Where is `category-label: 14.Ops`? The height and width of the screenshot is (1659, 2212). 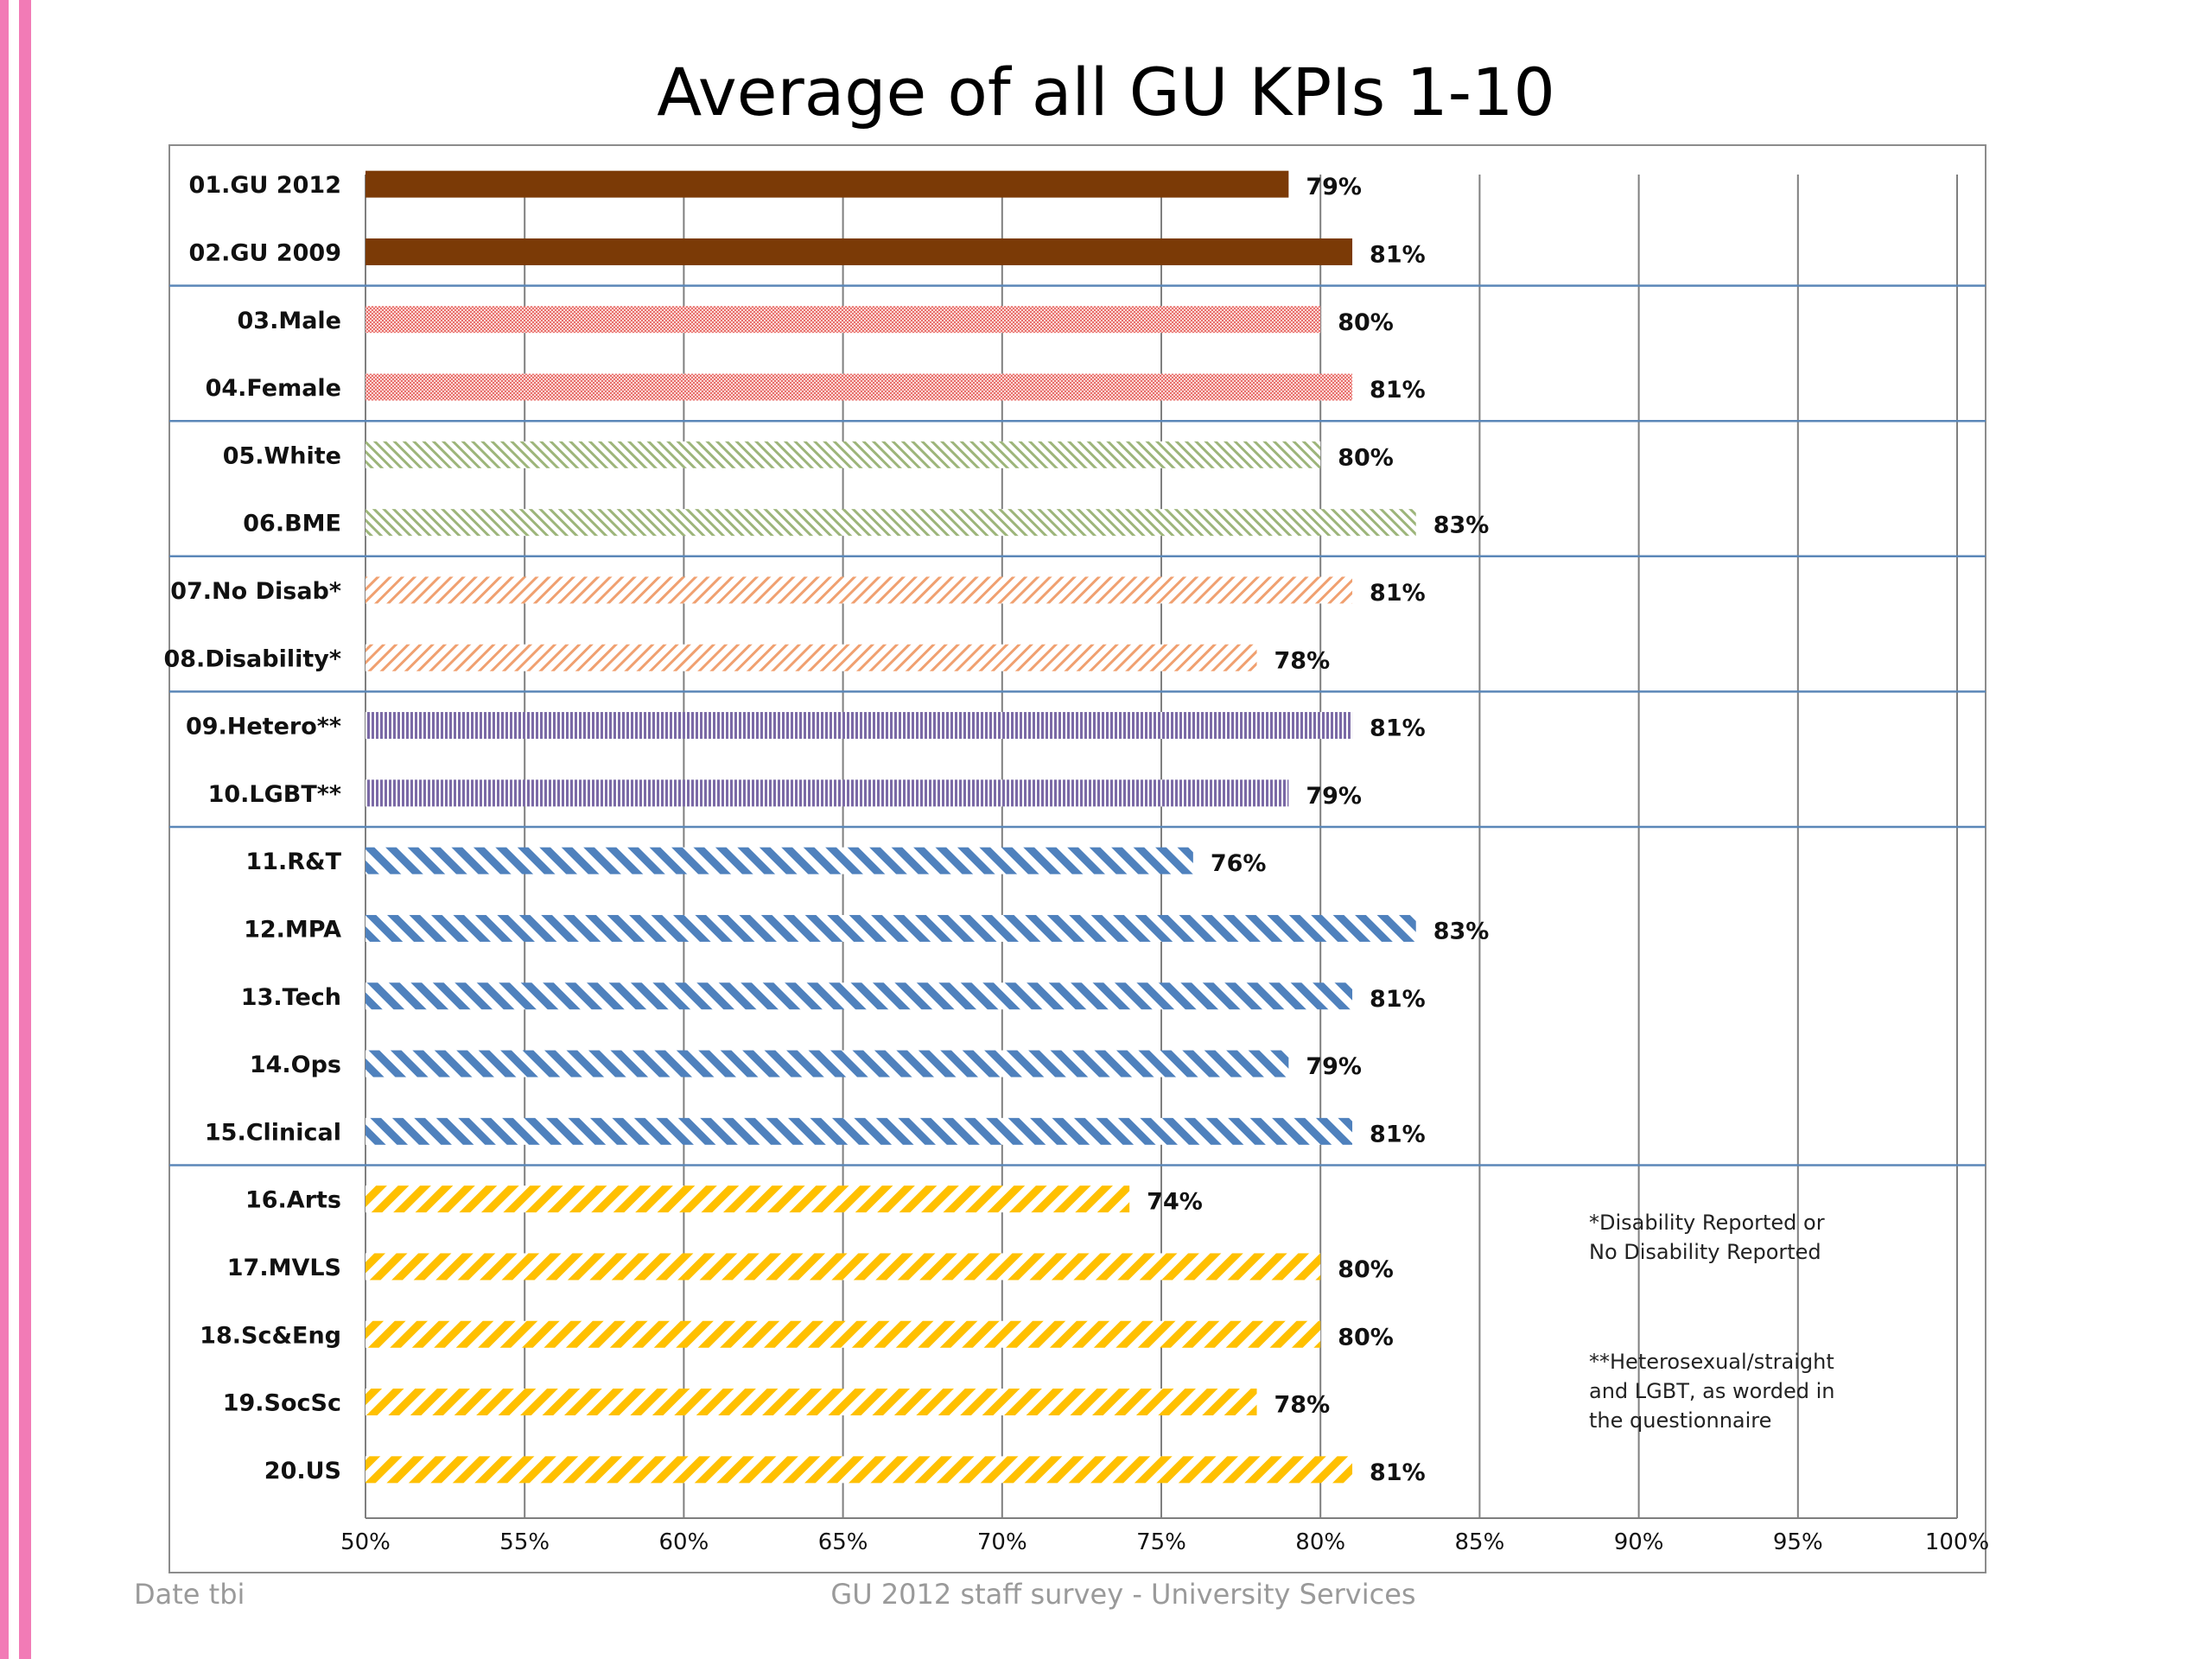 category-label: 14.Ops is located at coordinates (295, 1065).